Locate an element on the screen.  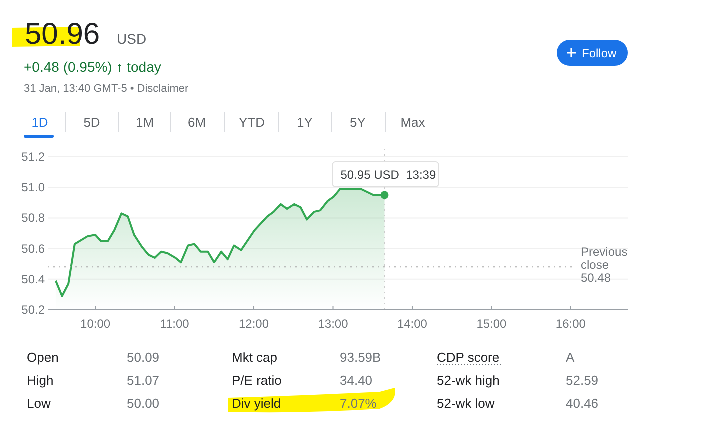
annotation: 50.95 USD 13:39 is located at coordinates (388, 175).